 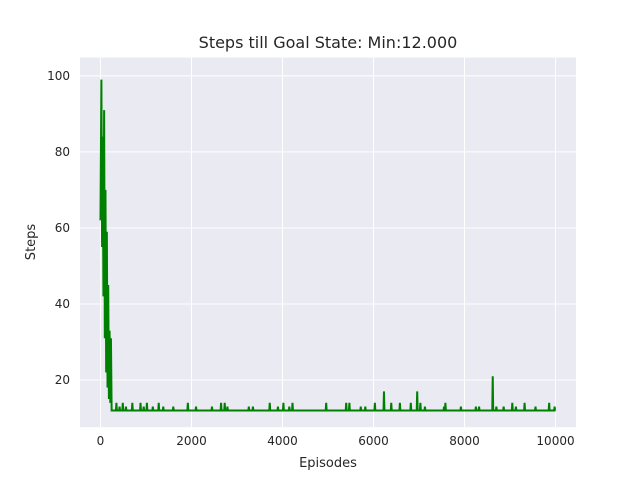 What do you see at coordinates (191, 441) in the screenshot?
I see `x-tick-label: 2000` at bounding box center [191, 441].